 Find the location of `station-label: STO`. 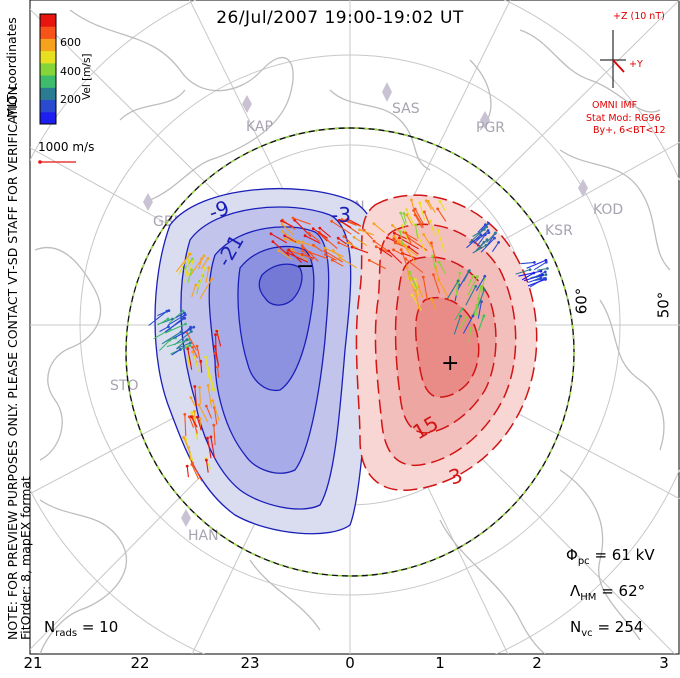

station-label: STO is located at coordinates (124, 386).